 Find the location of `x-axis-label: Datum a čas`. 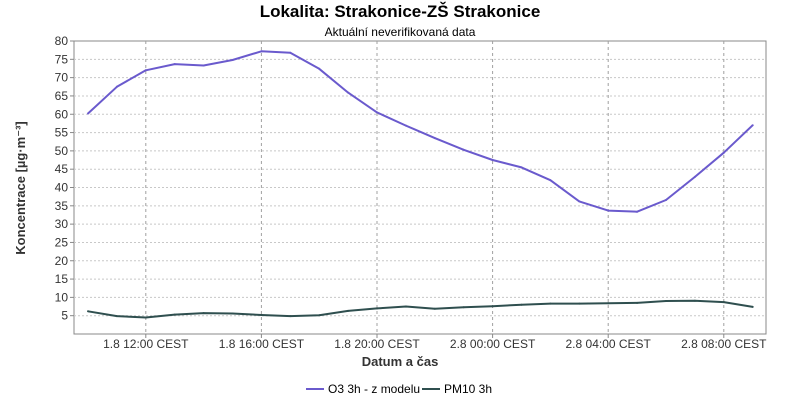

x-axis-label: Datum a čas is located at coordinates (400, 361).